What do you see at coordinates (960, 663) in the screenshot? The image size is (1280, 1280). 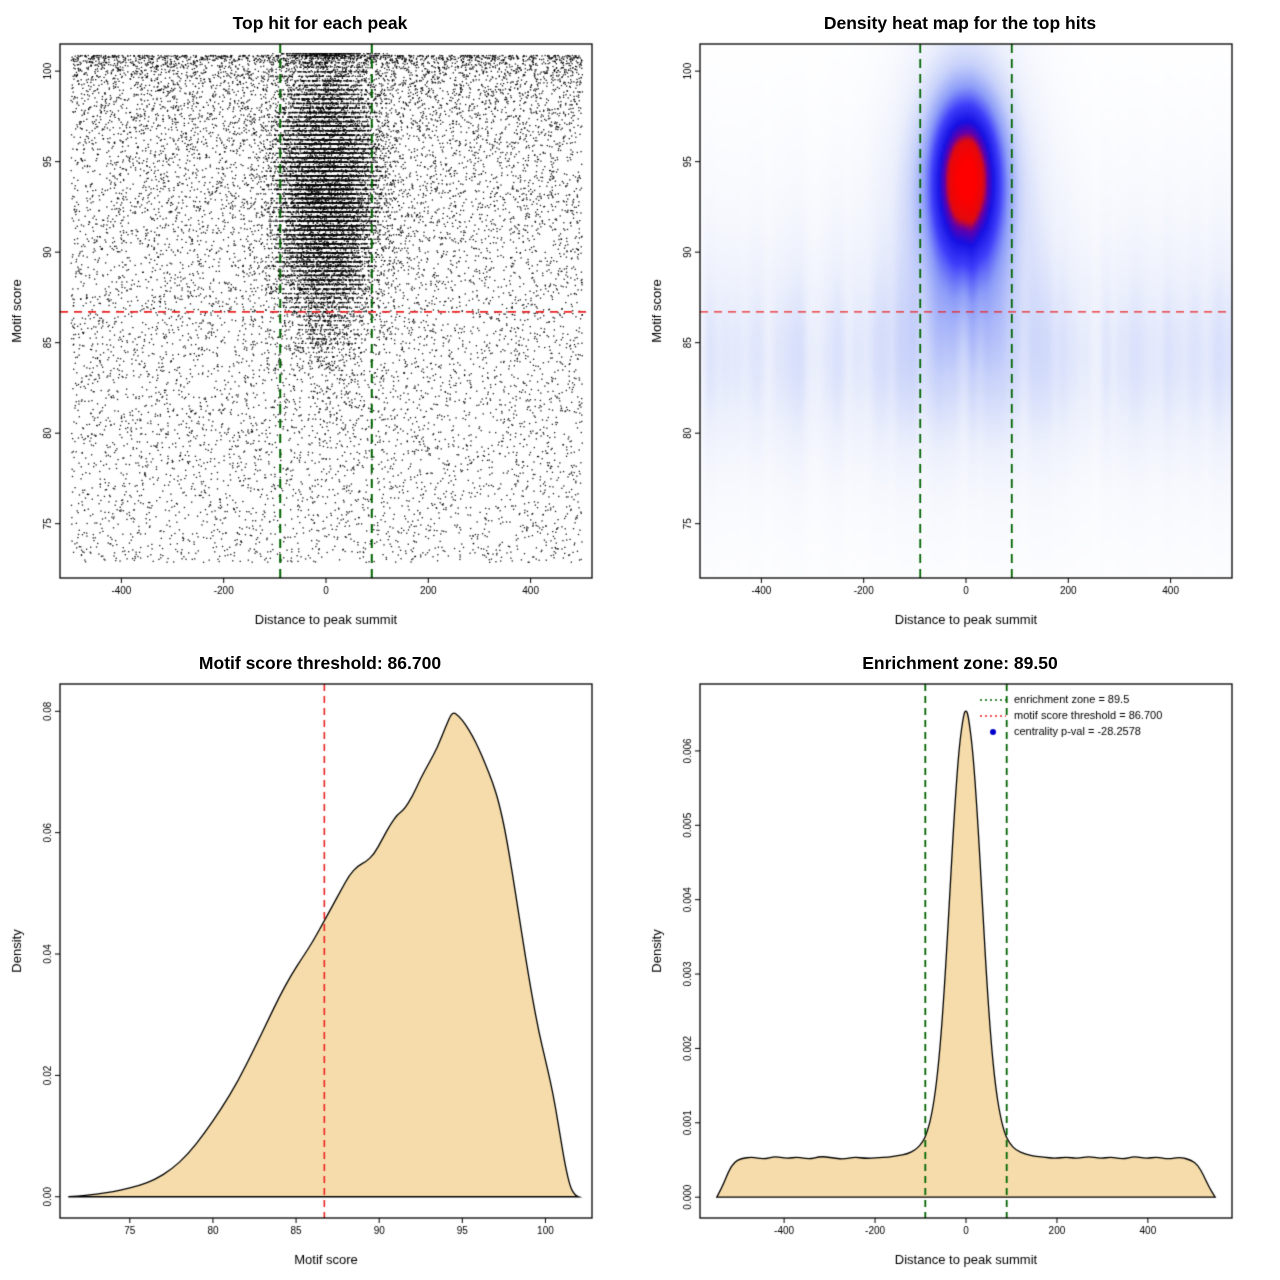 I see `position-density-title: Enrichment zone: 89.50` at bounding box center [960, 663].